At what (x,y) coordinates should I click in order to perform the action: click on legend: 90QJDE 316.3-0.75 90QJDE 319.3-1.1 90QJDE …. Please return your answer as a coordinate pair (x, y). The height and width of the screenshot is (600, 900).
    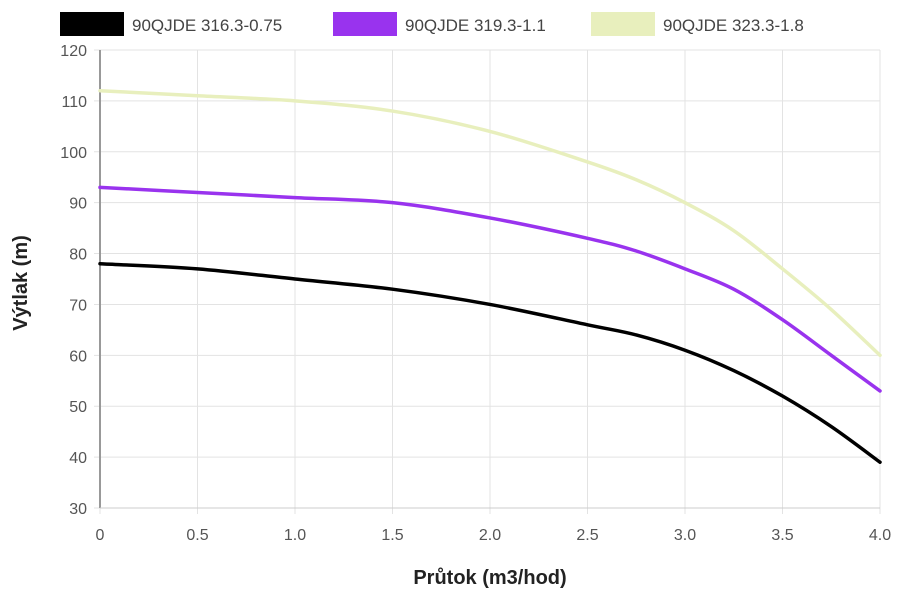
    Looking at the image, I should click on (432, 24).